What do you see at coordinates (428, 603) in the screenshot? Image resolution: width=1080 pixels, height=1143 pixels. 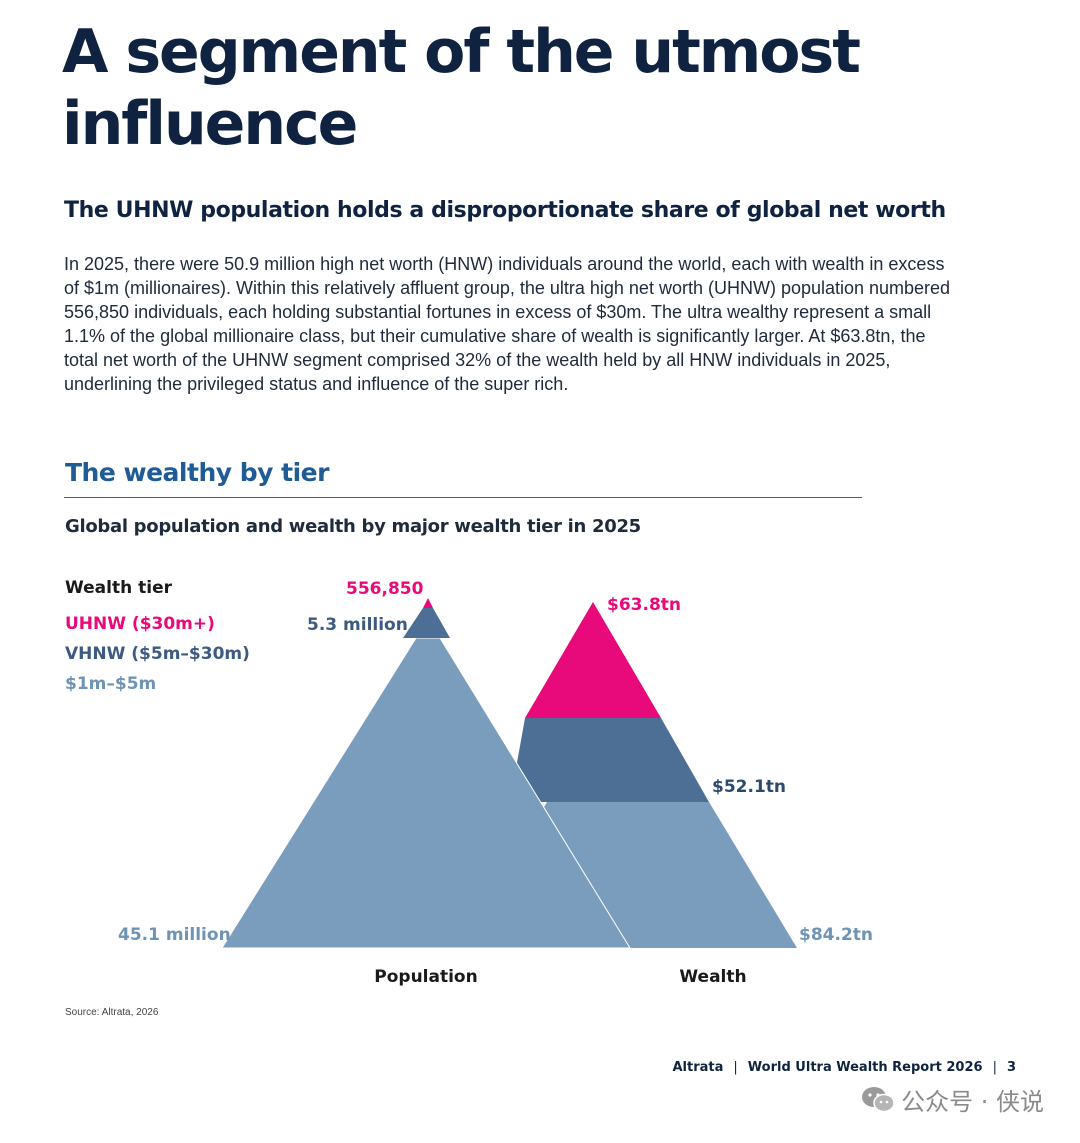 I see `population-uhnw-band` at bounding box center [428, 603].